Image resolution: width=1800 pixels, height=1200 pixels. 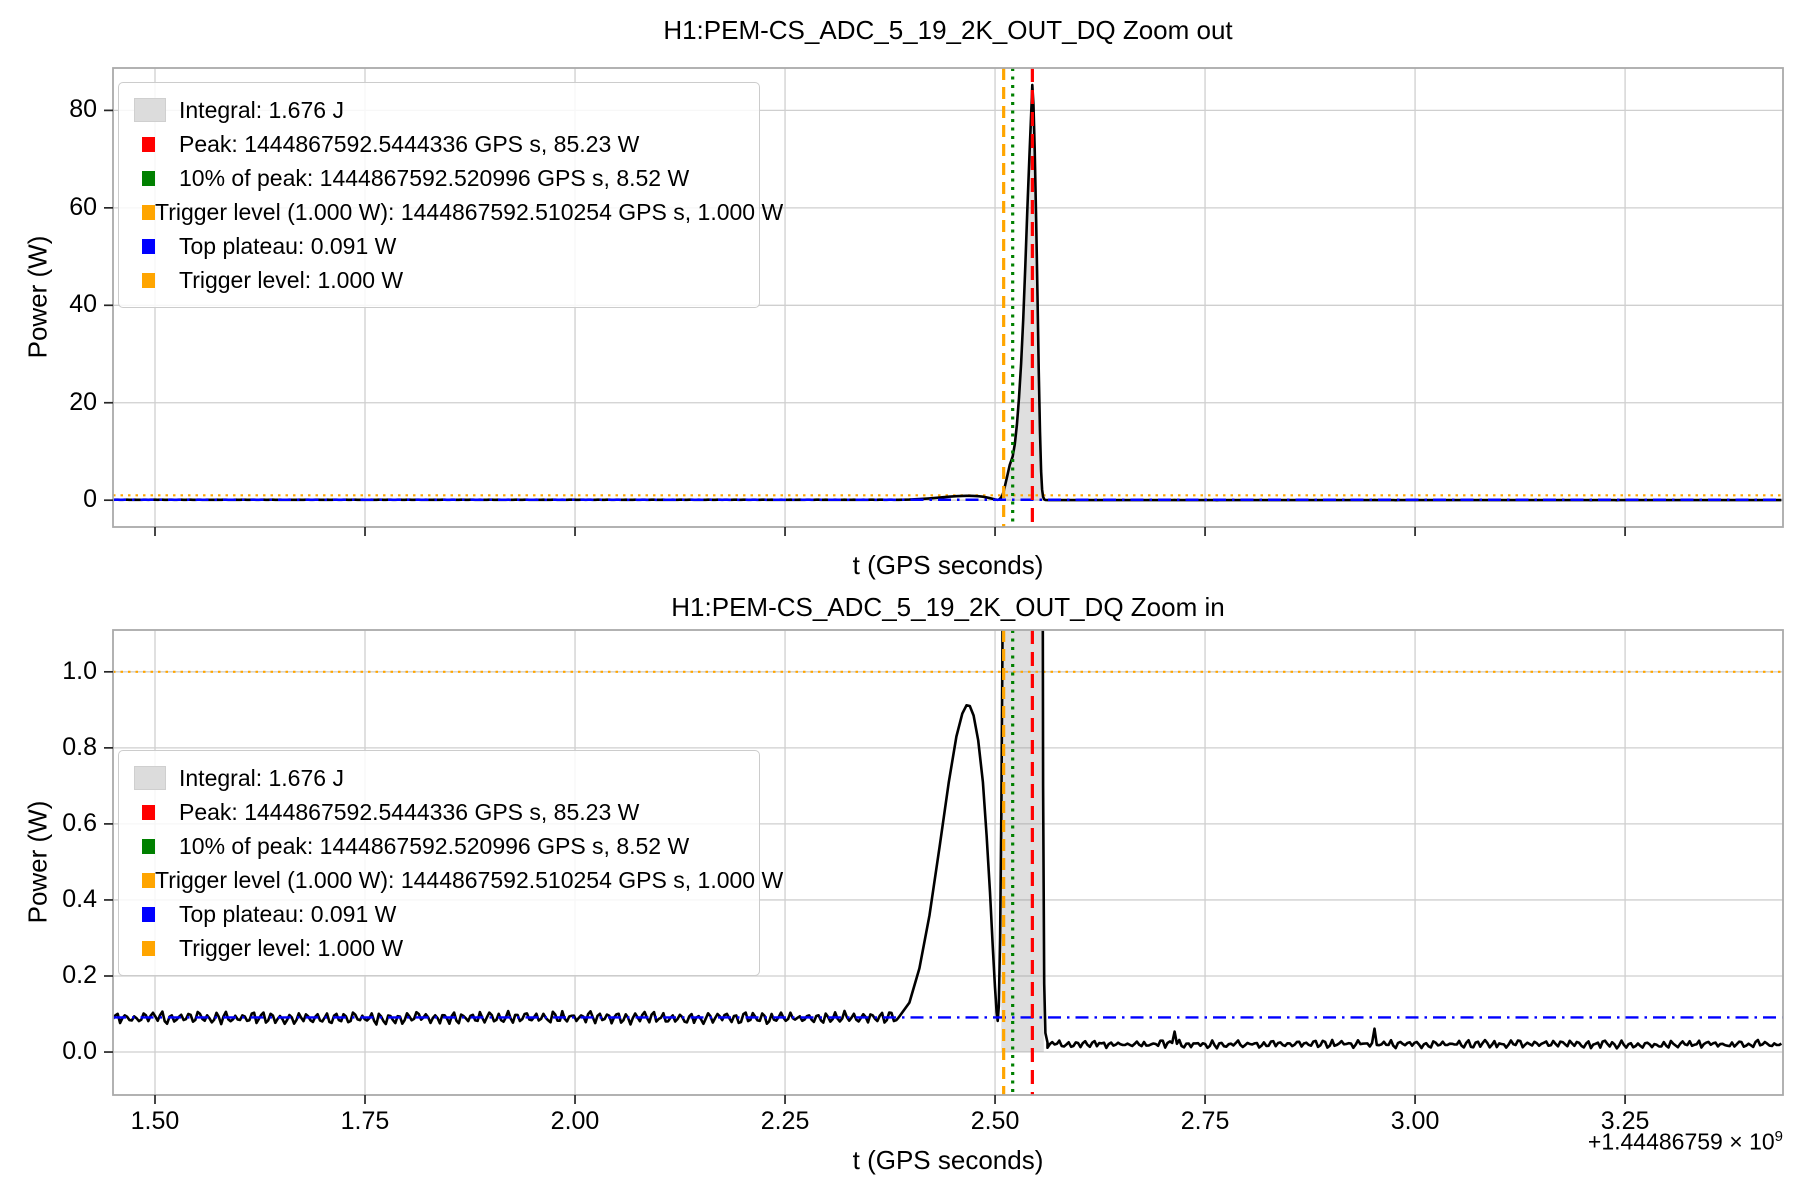 What do you see at coordinates (79, 746) in the screenshot?
I see `y-tick-label: 0.8` at bounding box center [79, 746].